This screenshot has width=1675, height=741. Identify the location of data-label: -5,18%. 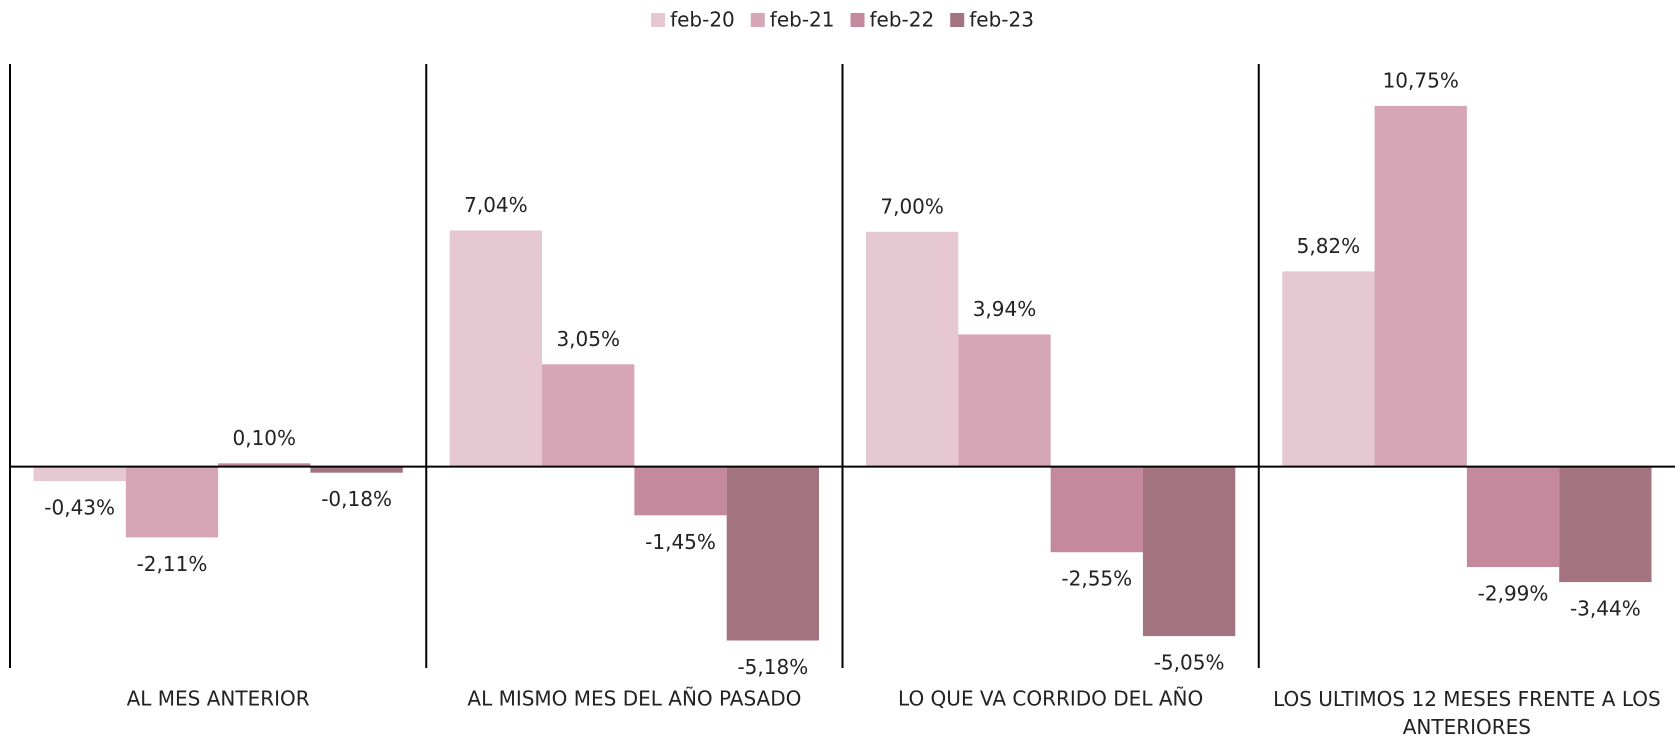
(772, 667).